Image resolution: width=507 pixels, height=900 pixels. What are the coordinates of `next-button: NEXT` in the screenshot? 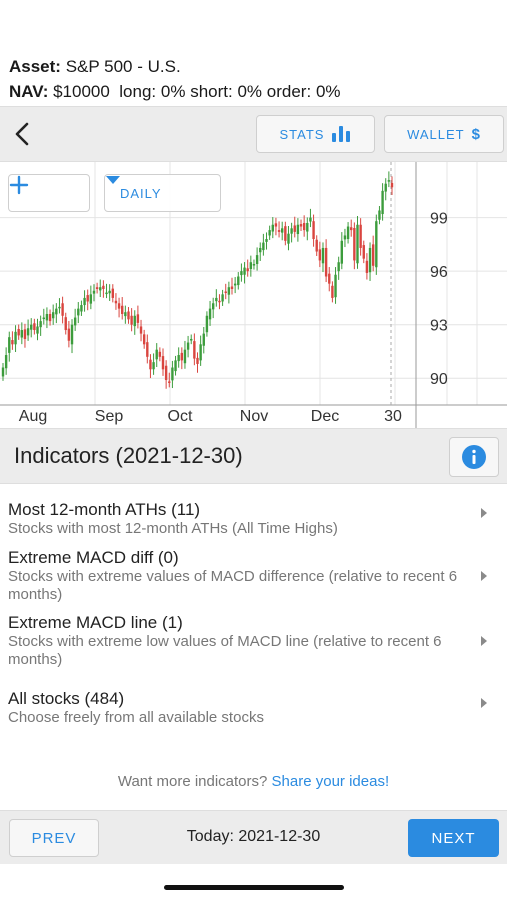 It's located at (453, 838).